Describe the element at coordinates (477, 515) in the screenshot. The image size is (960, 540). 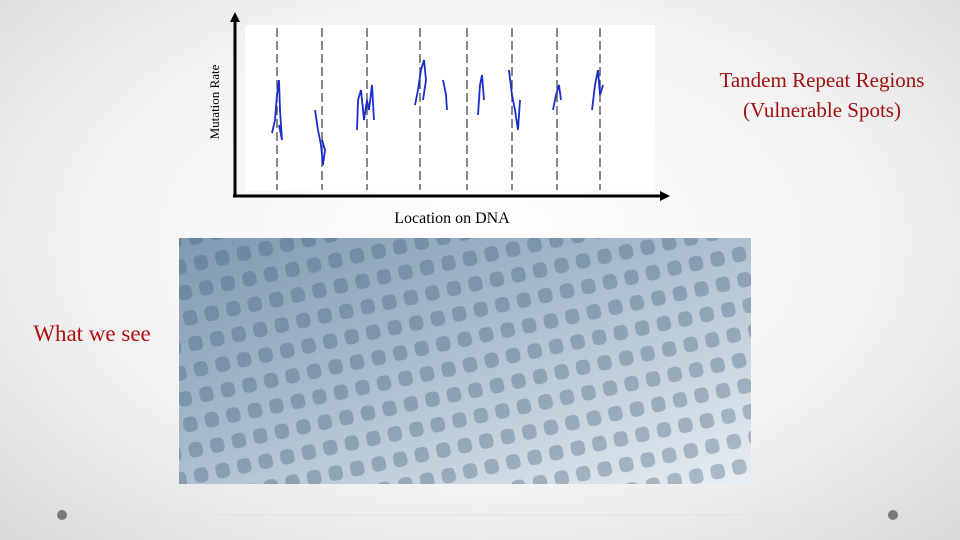
I see `slide-decoration` at that location.